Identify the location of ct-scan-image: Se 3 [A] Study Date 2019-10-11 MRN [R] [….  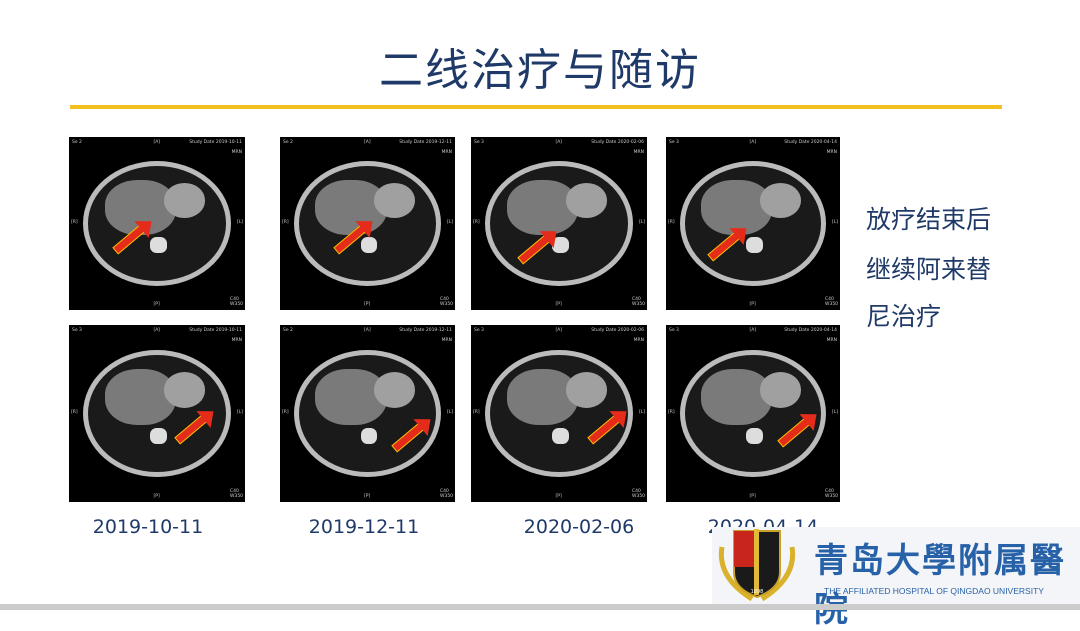
(157, 413).